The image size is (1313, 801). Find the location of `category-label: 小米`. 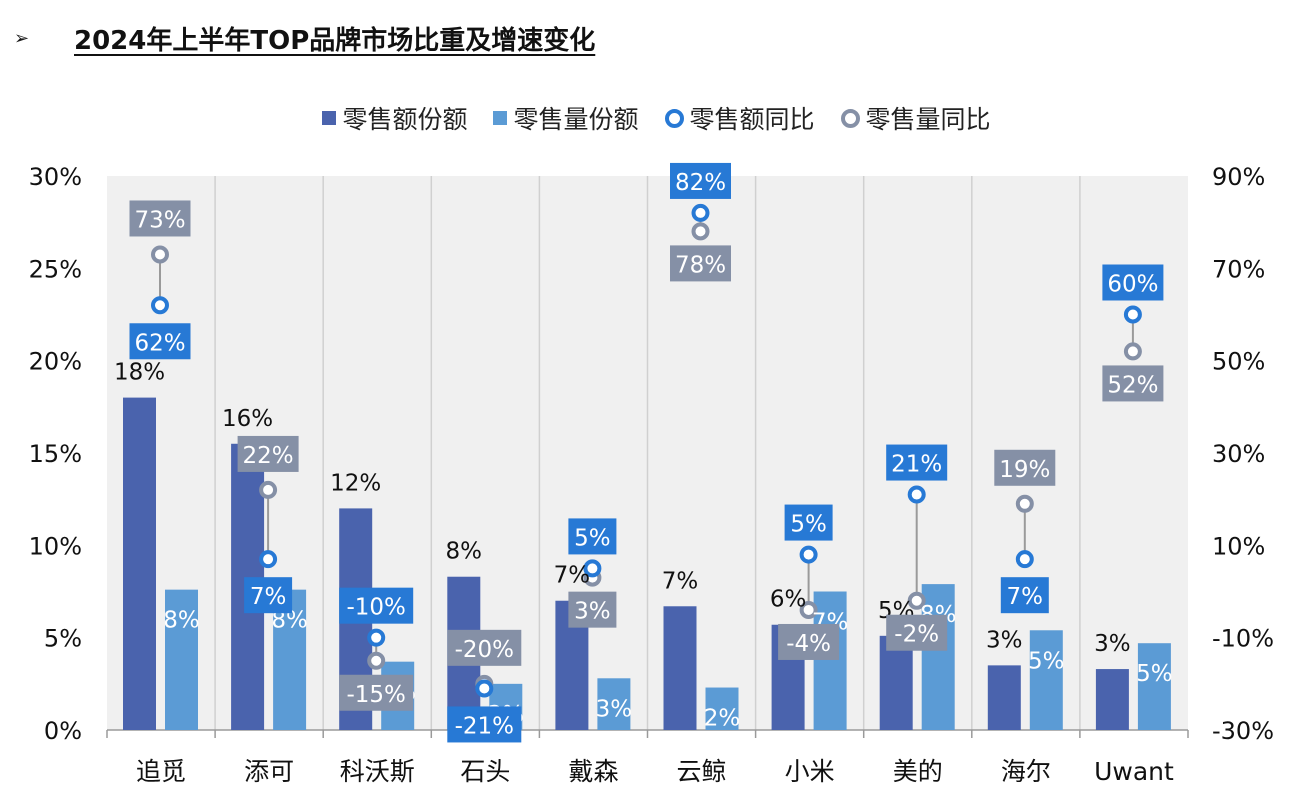

category-label: 小米 is located at coordinates (810, 771).